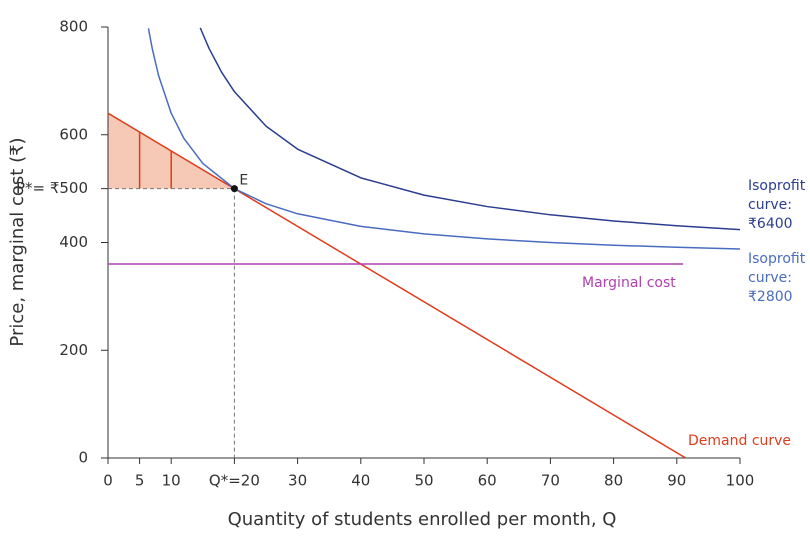 The width and height of the screenshot is (810, 547). What do you see at coordinates (83, 458) in the screenshot?
I see `y-tick-label: 0` at bounding box center [83, 458].